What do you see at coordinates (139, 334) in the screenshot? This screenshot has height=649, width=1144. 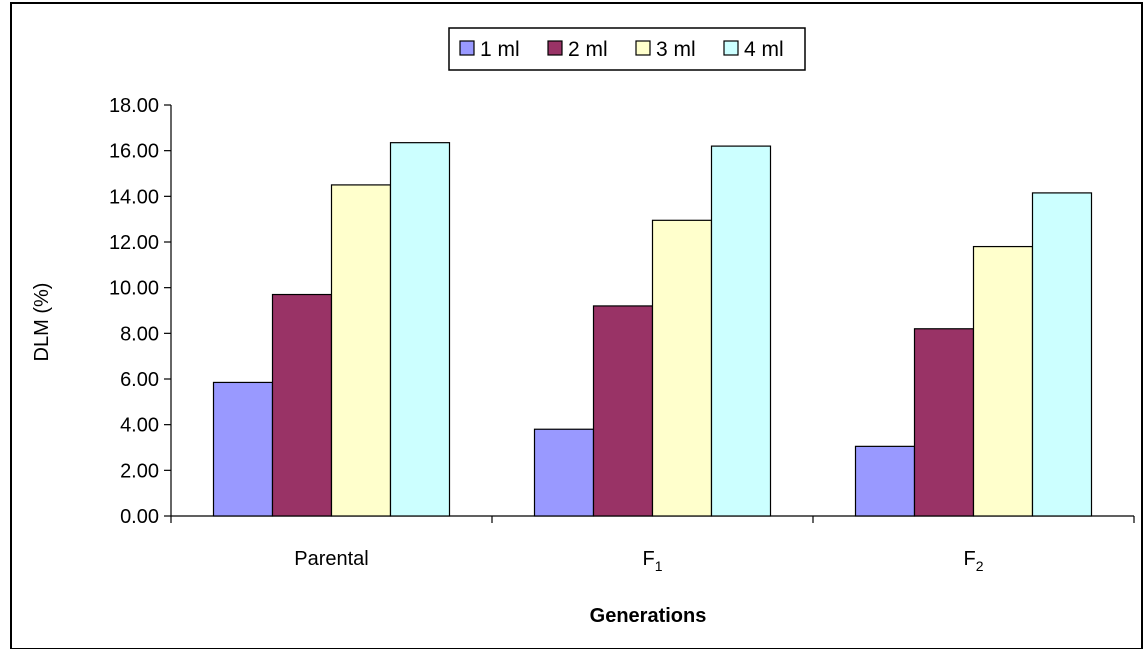 I see `y-tick-label: 8.00` at bounding box center [139, 334].